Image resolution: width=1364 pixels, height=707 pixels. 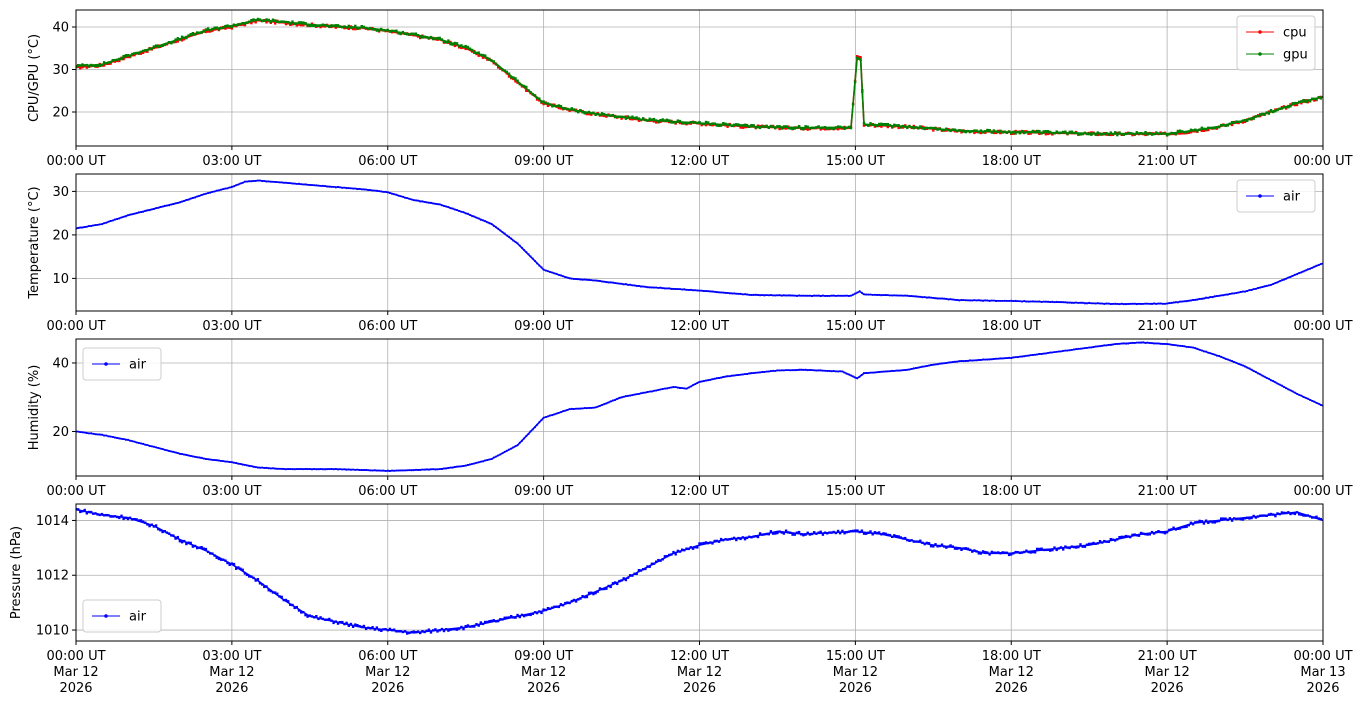 I want to click on x-tick-label: 12:00 UT, so click(x=699, y=326).